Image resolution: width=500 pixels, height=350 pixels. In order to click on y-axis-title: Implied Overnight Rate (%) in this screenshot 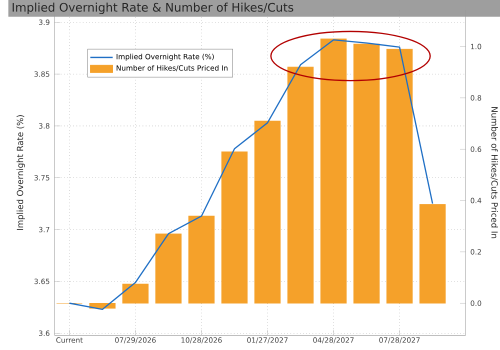, I will do `click(20, 172)`.